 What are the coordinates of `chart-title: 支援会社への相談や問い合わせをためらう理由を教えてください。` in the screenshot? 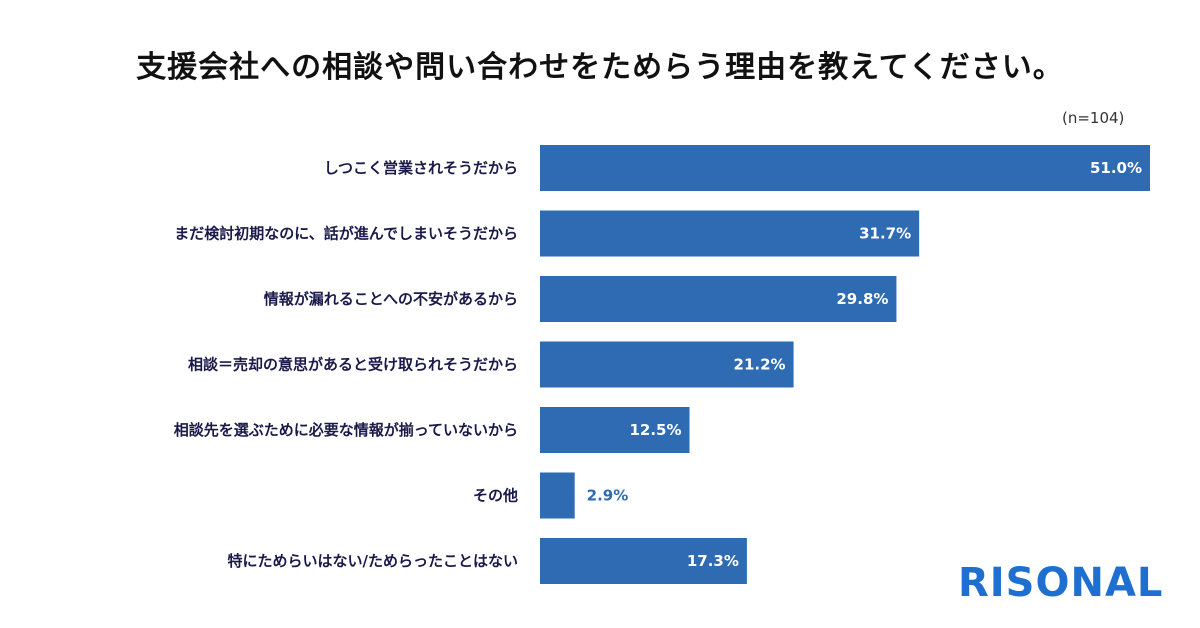 It's located at (600, 67).